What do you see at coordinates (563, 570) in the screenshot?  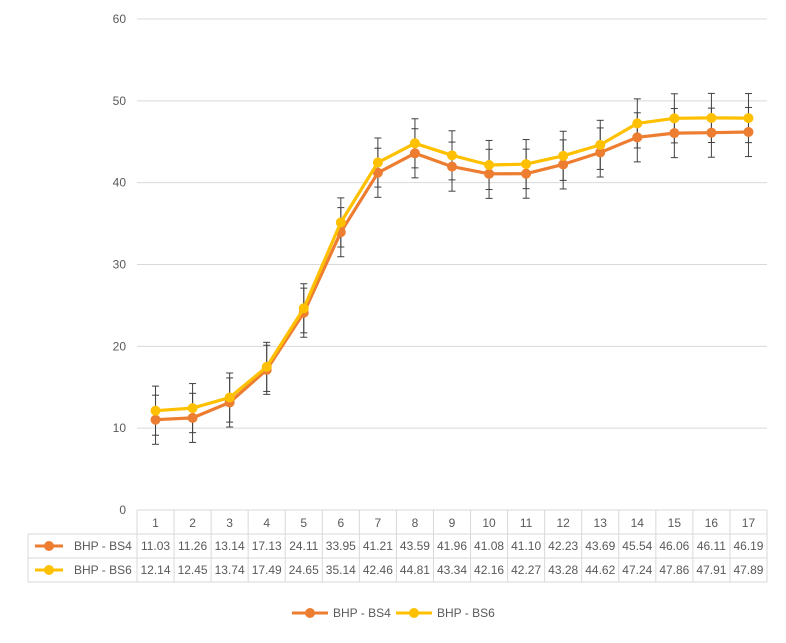 I see `data-label: 43.28` at bounding box center [563, 570].